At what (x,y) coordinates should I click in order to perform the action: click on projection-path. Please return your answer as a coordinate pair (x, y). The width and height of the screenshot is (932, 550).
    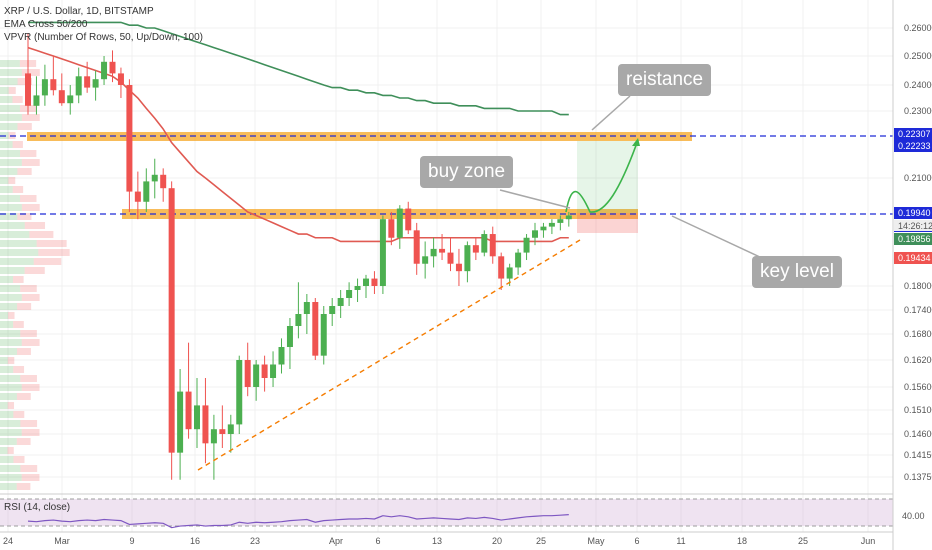
    Looking at the image, I should click on (602, 176).